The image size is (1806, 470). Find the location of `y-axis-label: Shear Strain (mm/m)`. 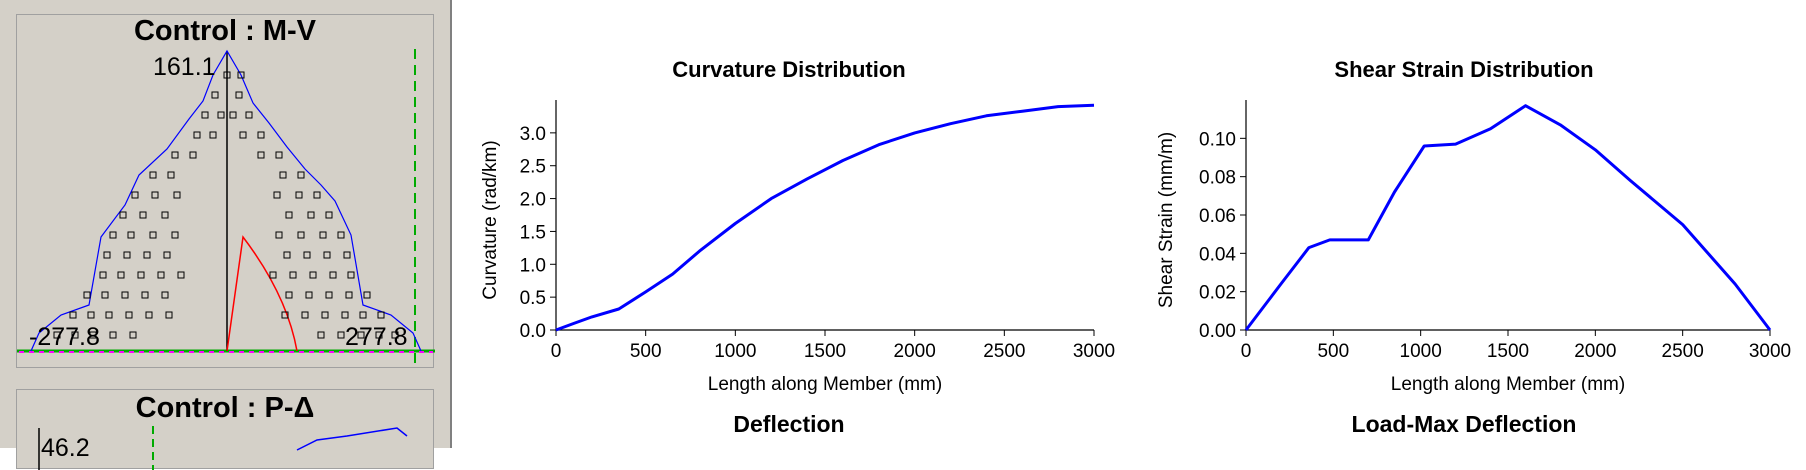

y-axis-label: Shear Strain (mm/m) is located at coordinates (1166, 220).